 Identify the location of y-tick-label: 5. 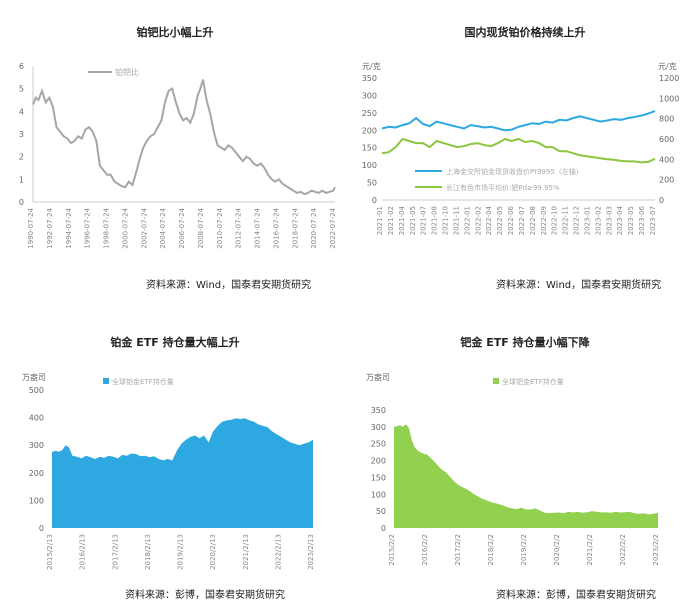
(21, 89).